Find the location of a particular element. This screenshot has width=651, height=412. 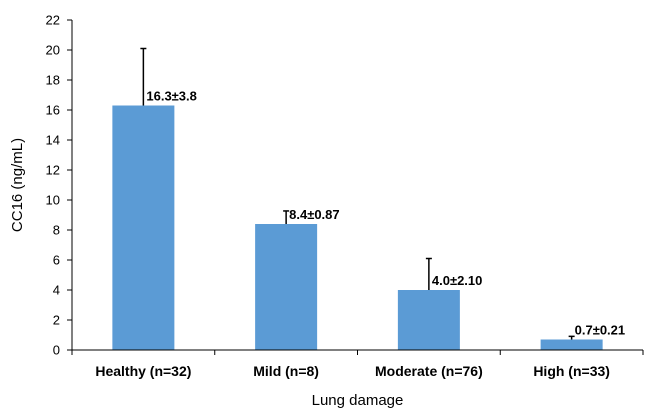

x-axis-title: Lung damage is located at coordinates (358, 400).